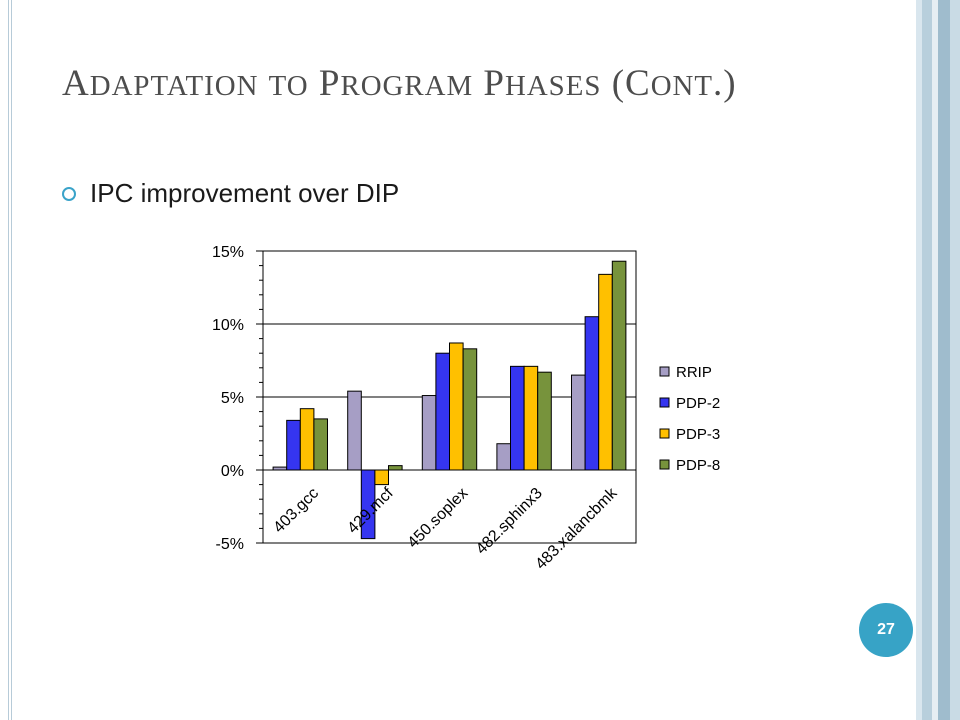 The width and height of the screenshot is (960, 720). Describe the element at coordinates (509, 521) in the screenshot. I see `x-category-label: 482.sphinx3` at that location.